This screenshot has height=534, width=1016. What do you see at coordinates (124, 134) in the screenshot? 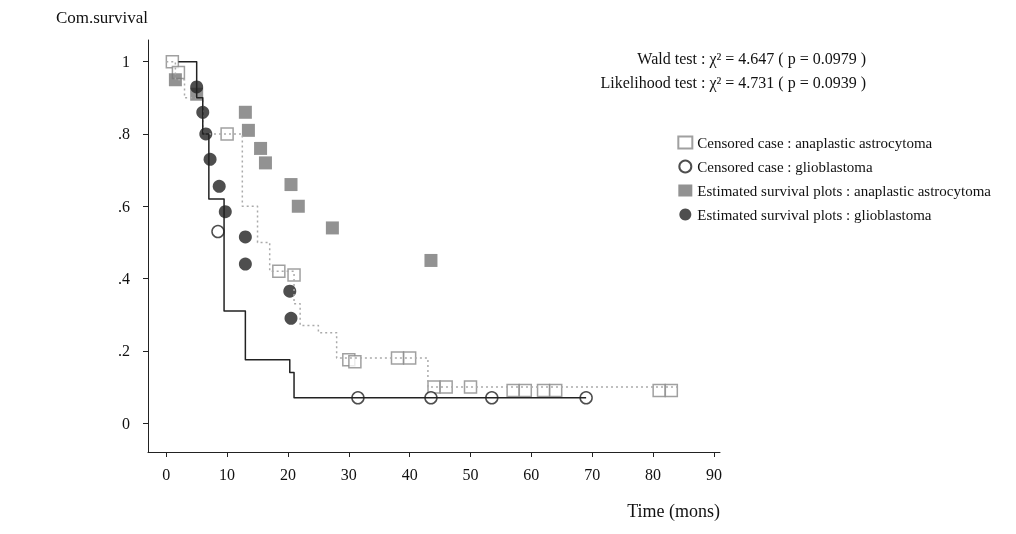
I see `y-tick-label: .8` at bounding box center [124, 134].